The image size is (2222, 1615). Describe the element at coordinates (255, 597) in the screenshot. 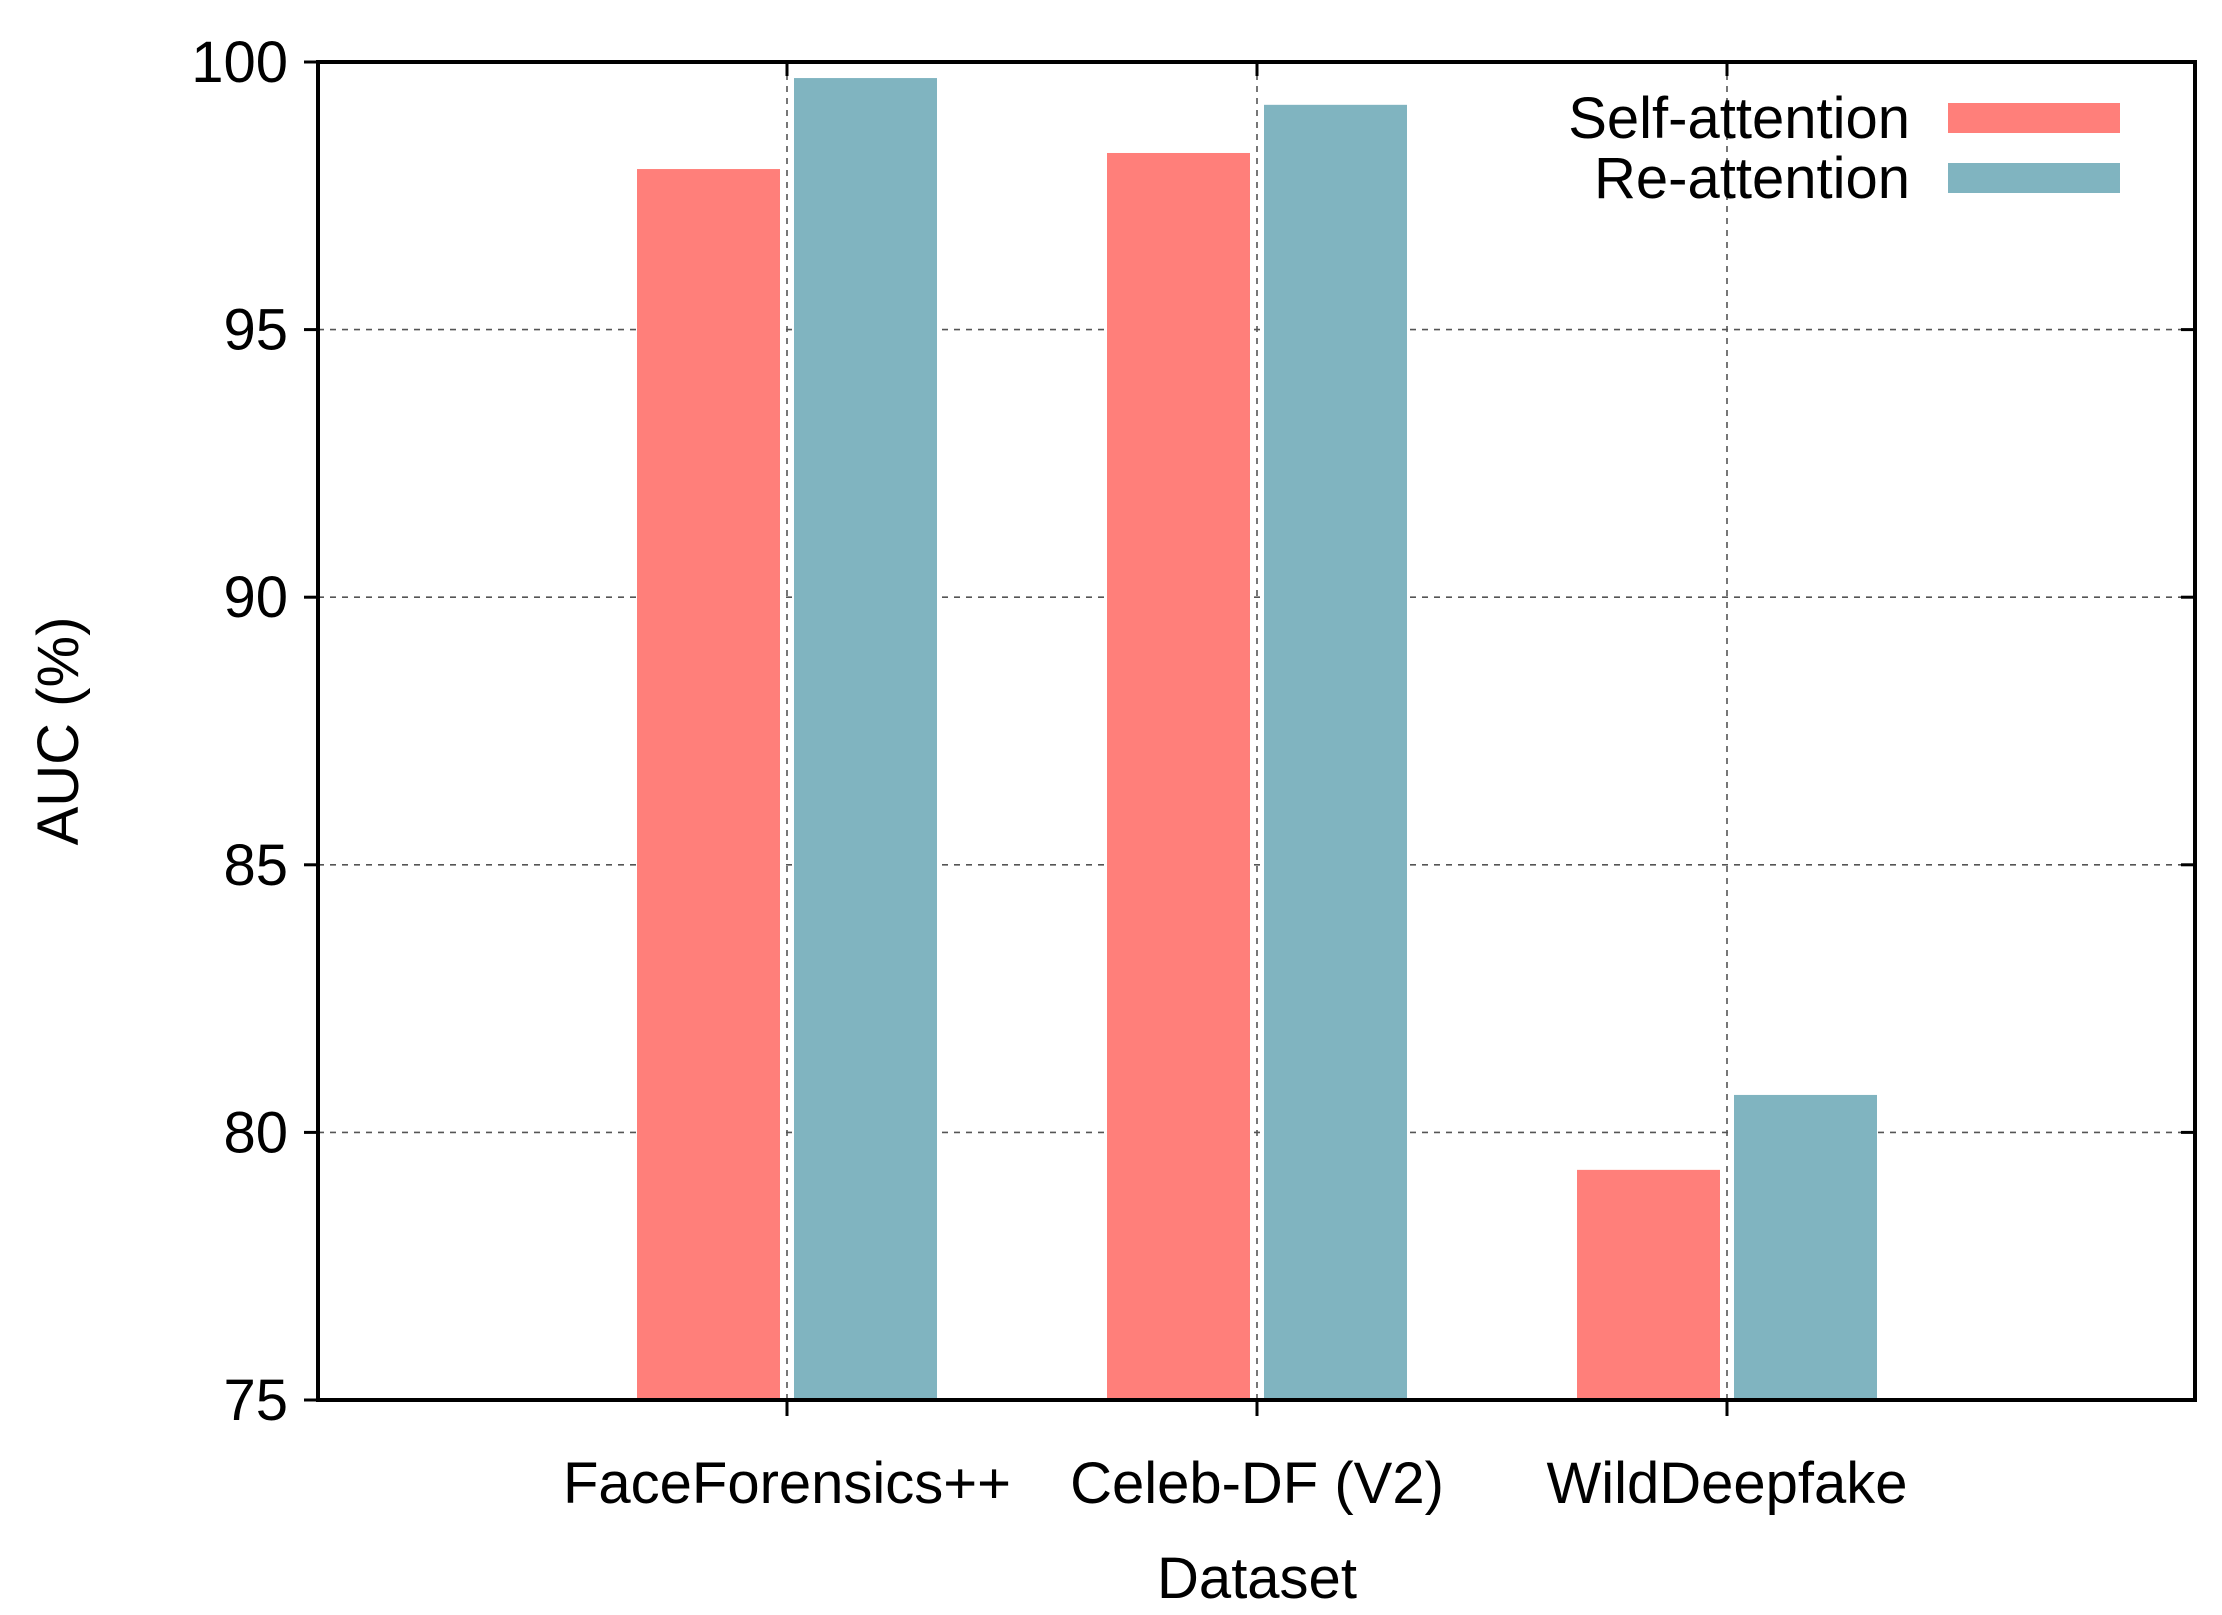

I see `y-tick-label: 90` at that location.